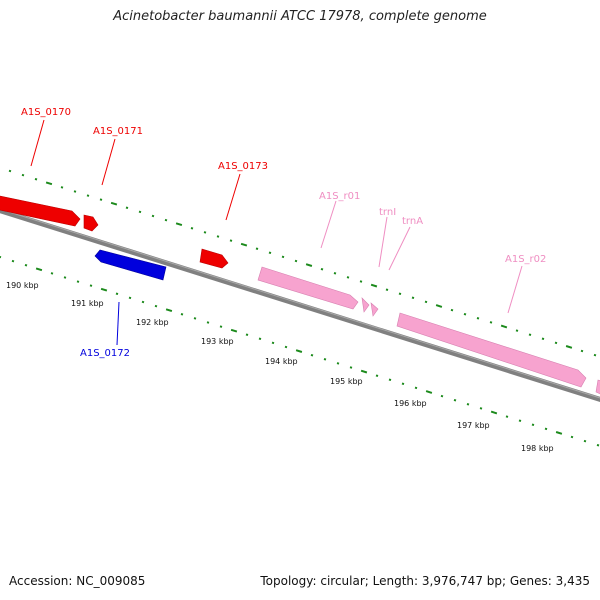 Image resolution: width=600 pixels, height=600 pixels. What do you see at coordinates (308, 288) in the screenshot?
I see `feature-A1S_r01` at bounding box center [308, 288].